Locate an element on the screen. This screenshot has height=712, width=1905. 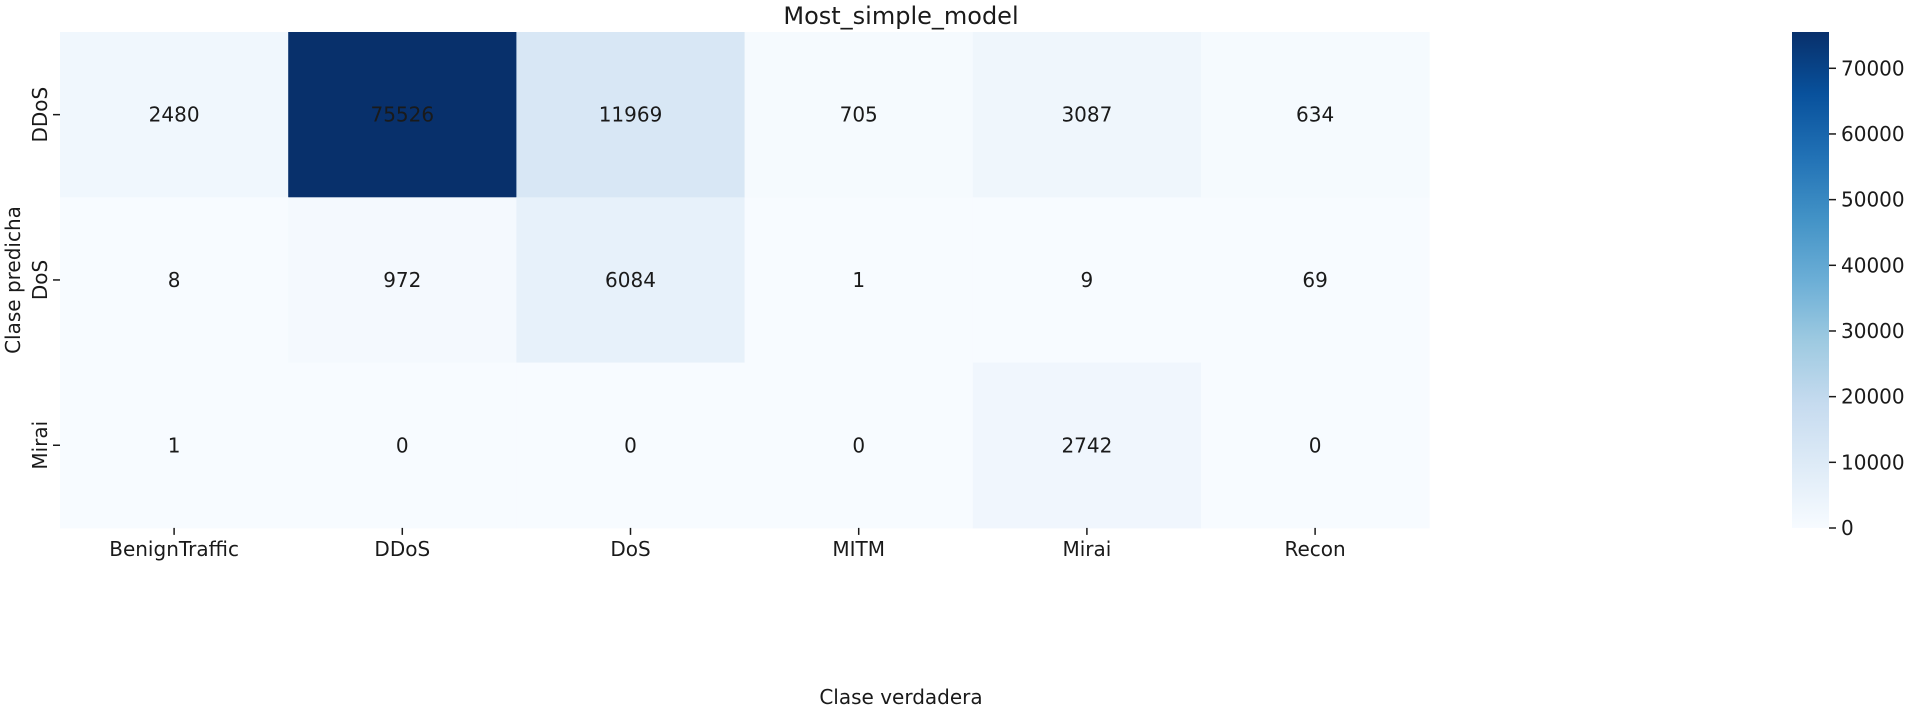
cell-value-label: 634 is located at coordinates (1315, 115).